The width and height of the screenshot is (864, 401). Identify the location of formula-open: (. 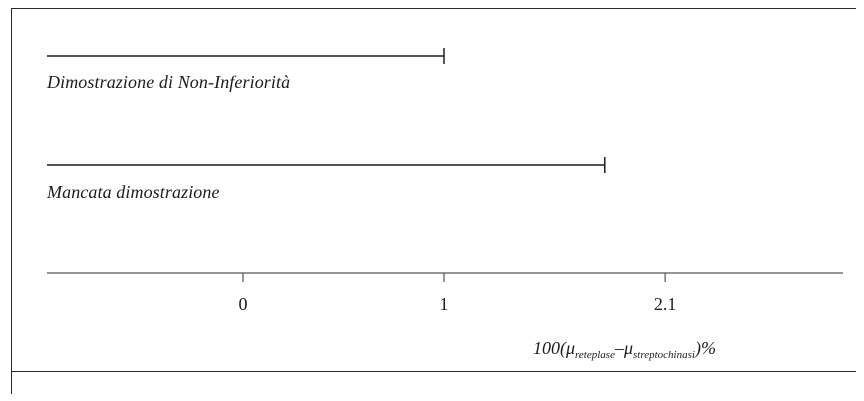
(563, 348).